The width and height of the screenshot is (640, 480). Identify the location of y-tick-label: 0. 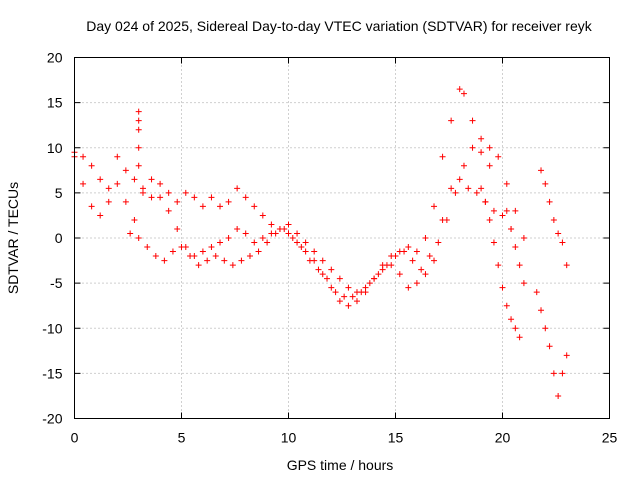
(59, 238).